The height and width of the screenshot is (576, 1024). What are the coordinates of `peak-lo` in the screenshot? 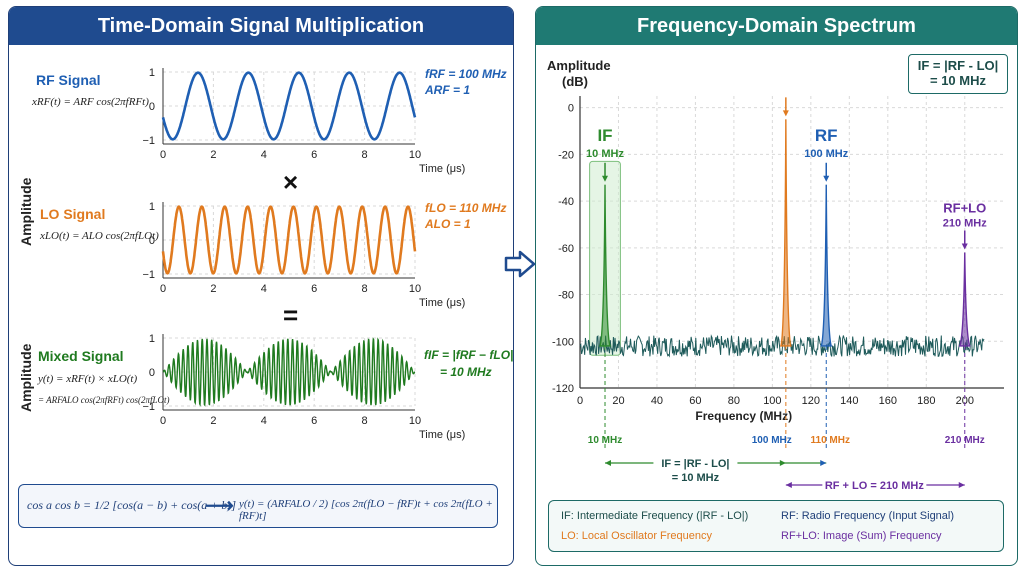 It's located at (785, 233).